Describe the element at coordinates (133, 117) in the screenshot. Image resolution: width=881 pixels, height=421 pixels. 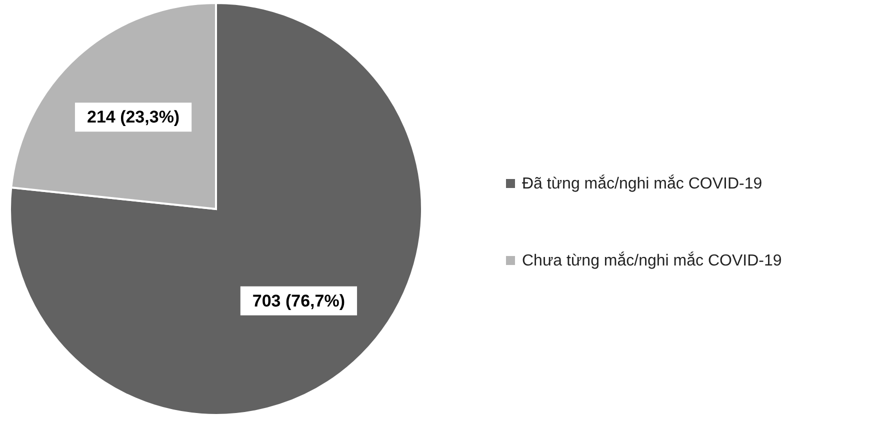
I see `data-label: 214 (23,3%)` at that location.